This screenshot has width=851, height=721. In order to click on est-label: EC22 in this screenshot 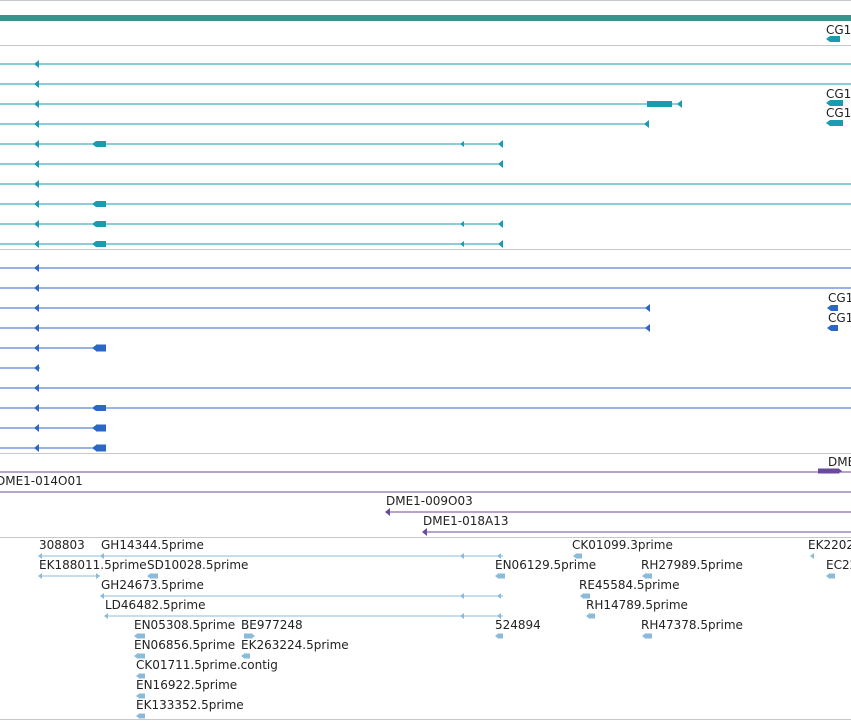, I will do `click(838, 565)`.